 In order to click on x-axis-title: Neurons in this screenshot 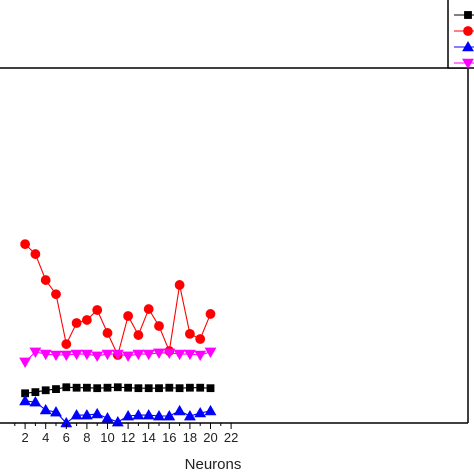, I will do `click(213, 464)`.